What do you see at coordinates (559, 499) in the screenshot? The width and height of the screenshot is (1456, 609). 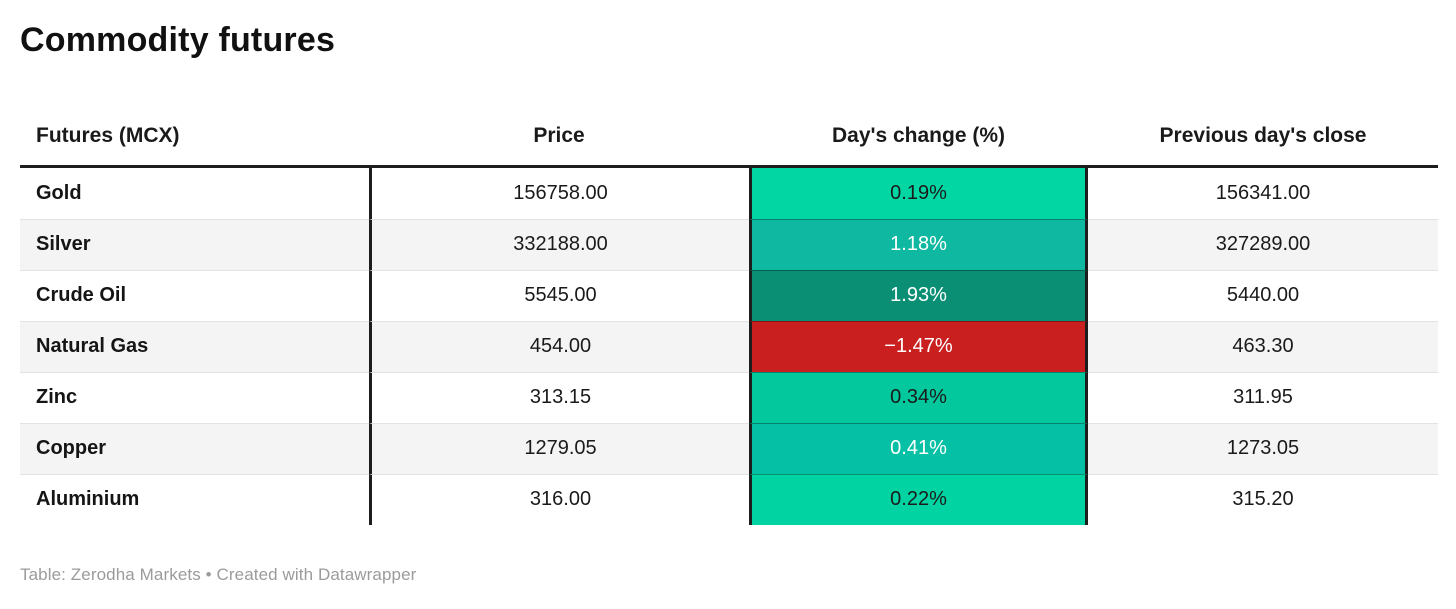 I see `price-cell: 316.00` at bounding box center [559, 499].